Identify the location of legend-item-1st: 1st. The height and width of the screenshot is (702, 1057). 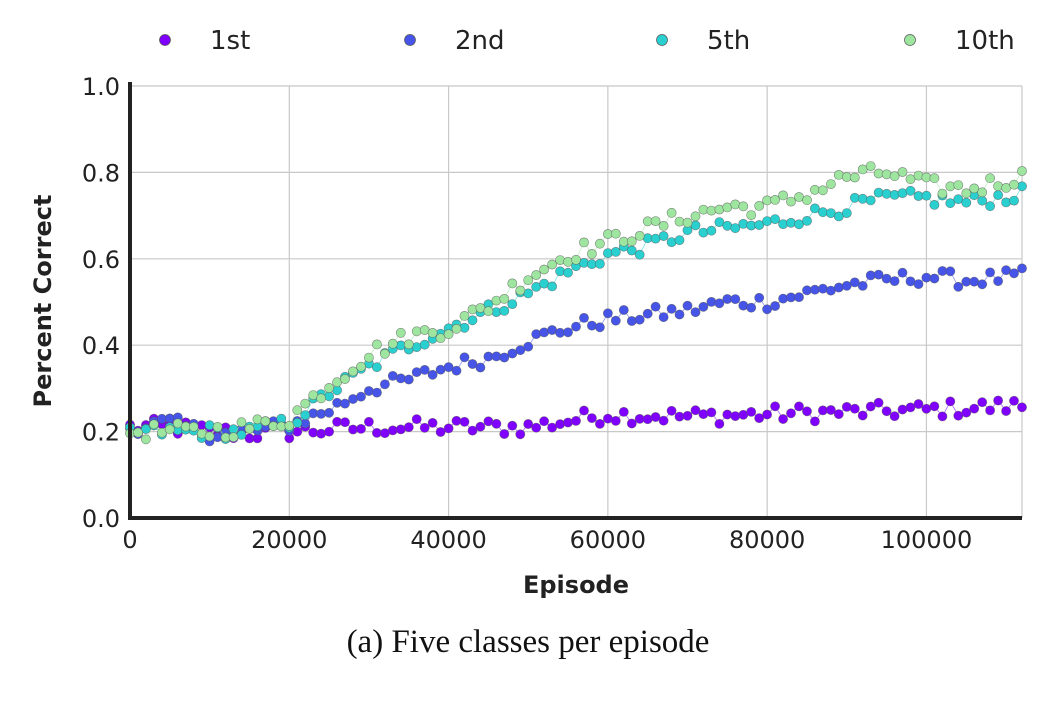
(204, 41).